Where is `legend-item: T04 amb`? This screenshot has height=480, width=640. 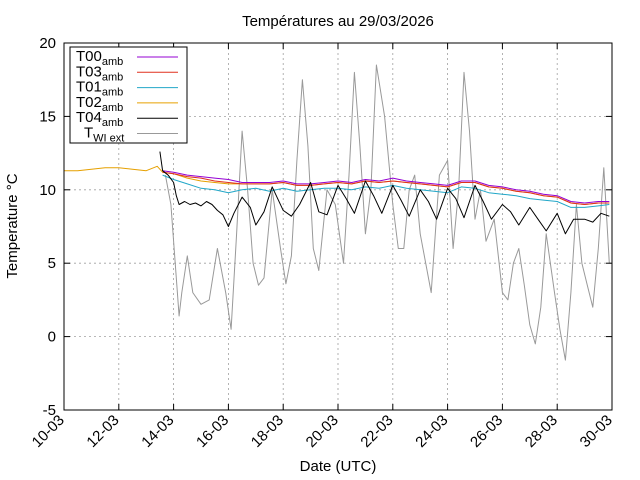
legend-item: T04 amb is located at coordinates (127, 119).